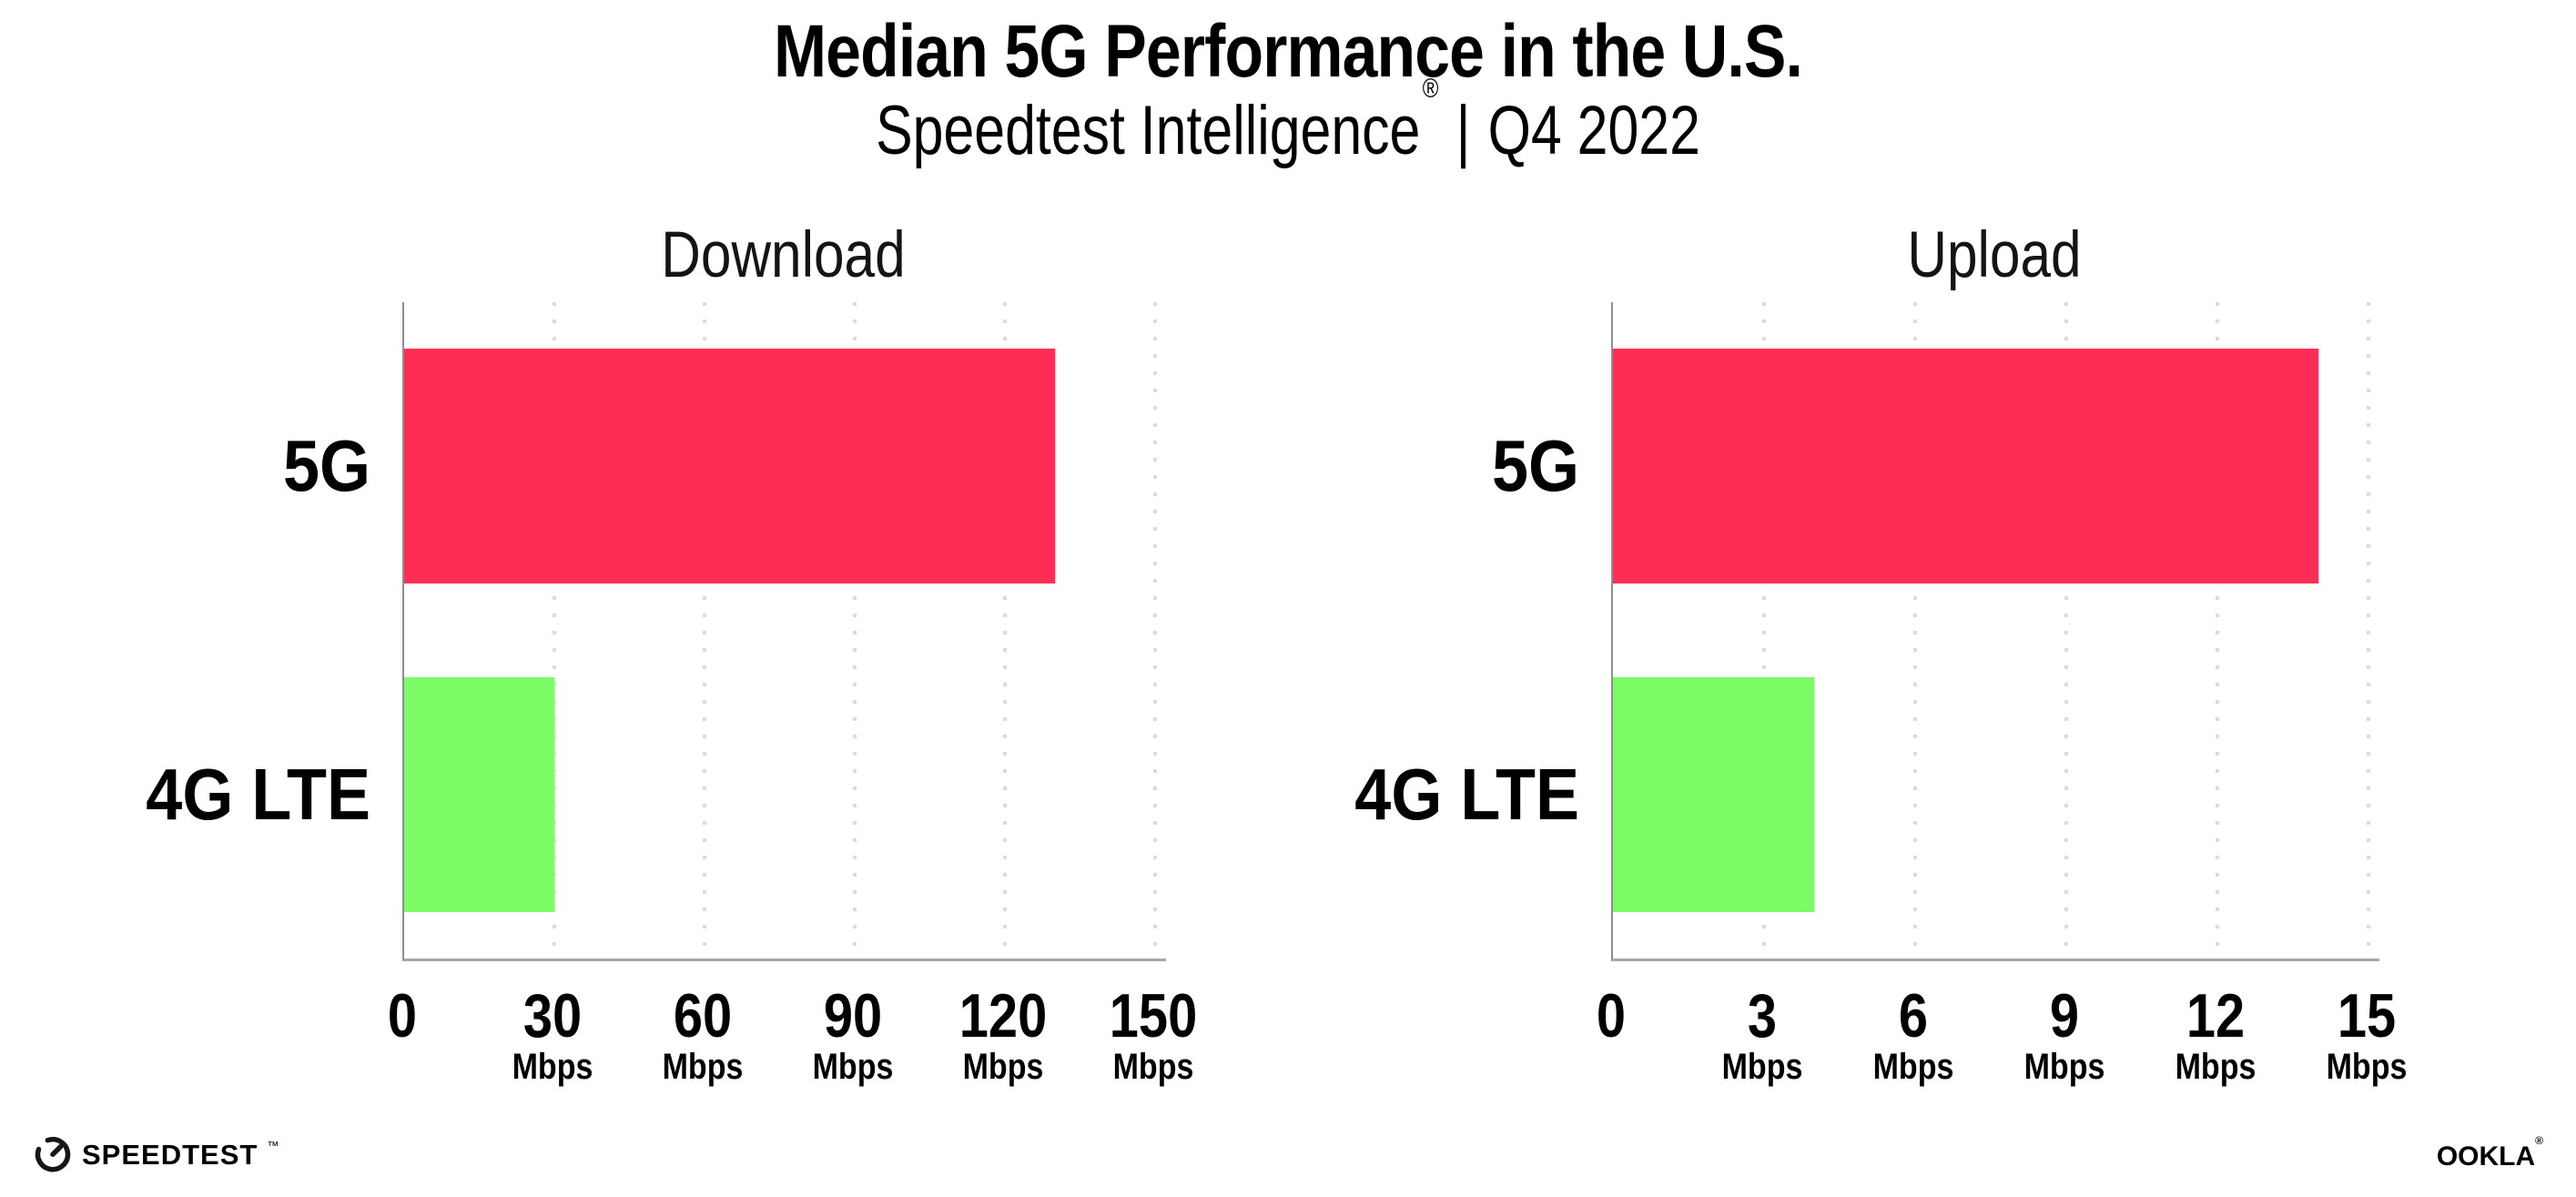 Image resolution: width=2576 pixels, height=1197 pixels. What do you see at coordinates (1288, 51) in the screenshot?
I see `page-title: Median 5G Performance in the U.S.` at bounding box center [1288, 51].